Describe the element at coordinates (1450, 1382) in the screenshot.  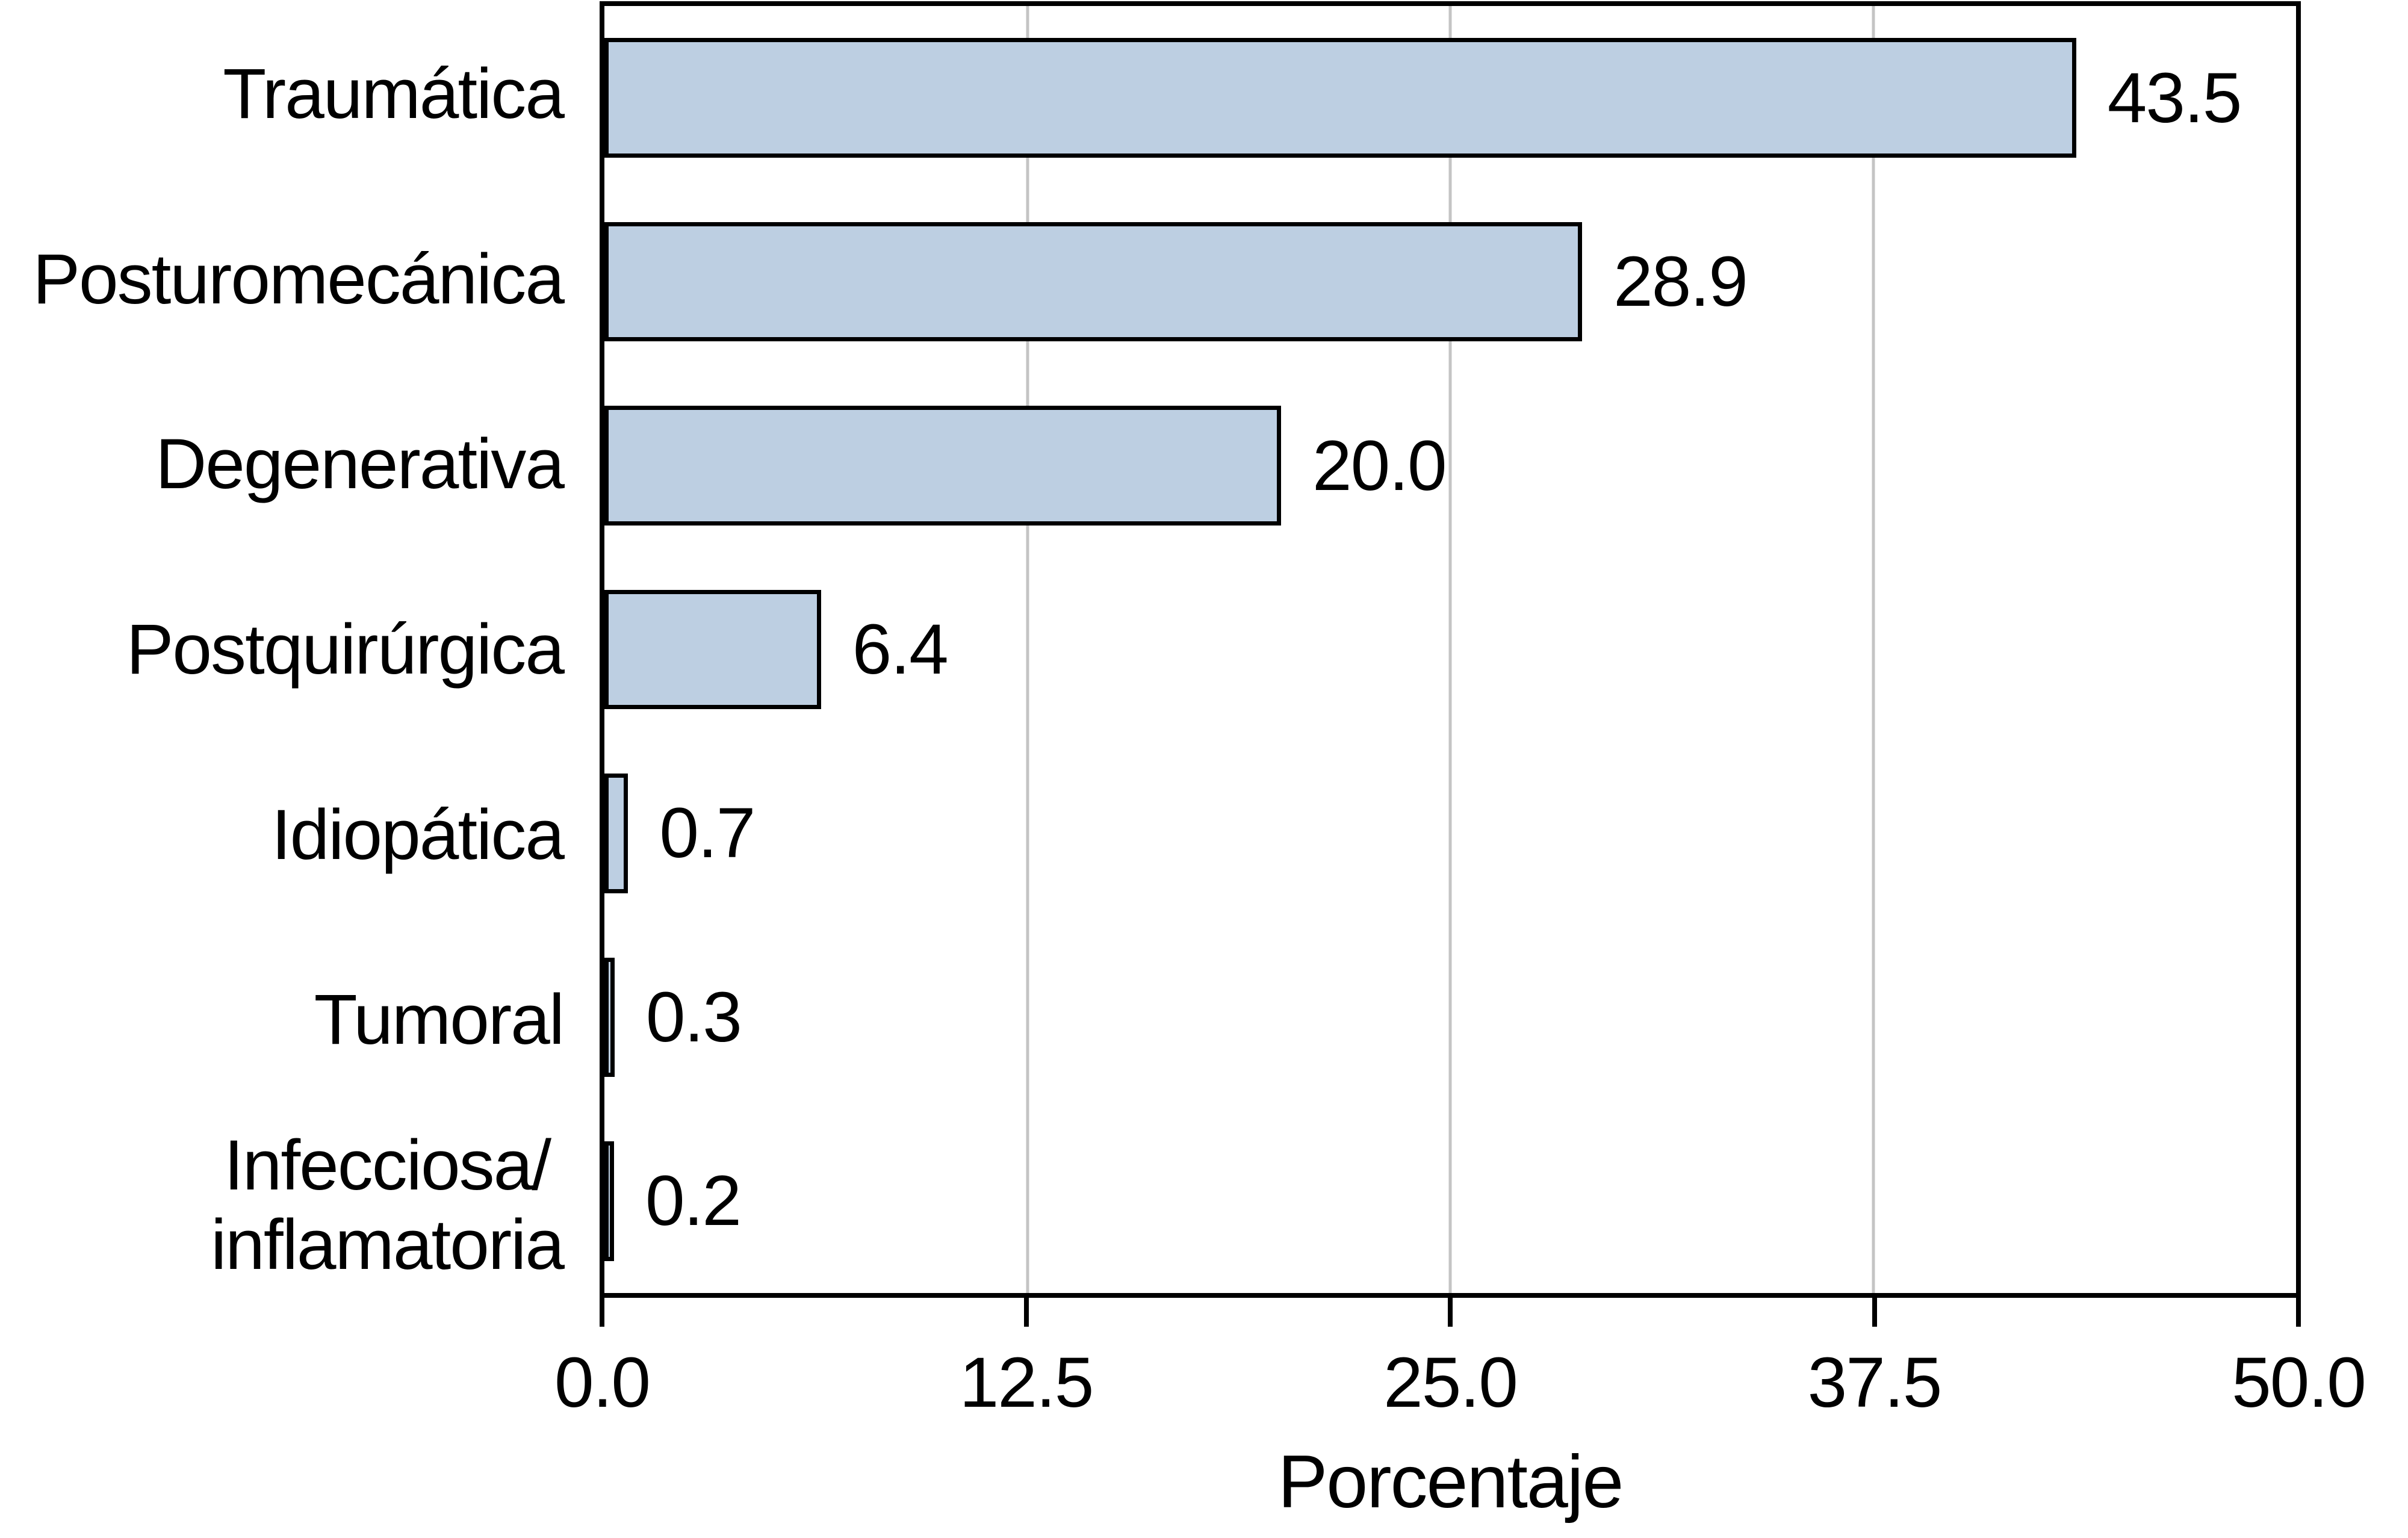
I see `x-tick-label: 25.0` at that location.